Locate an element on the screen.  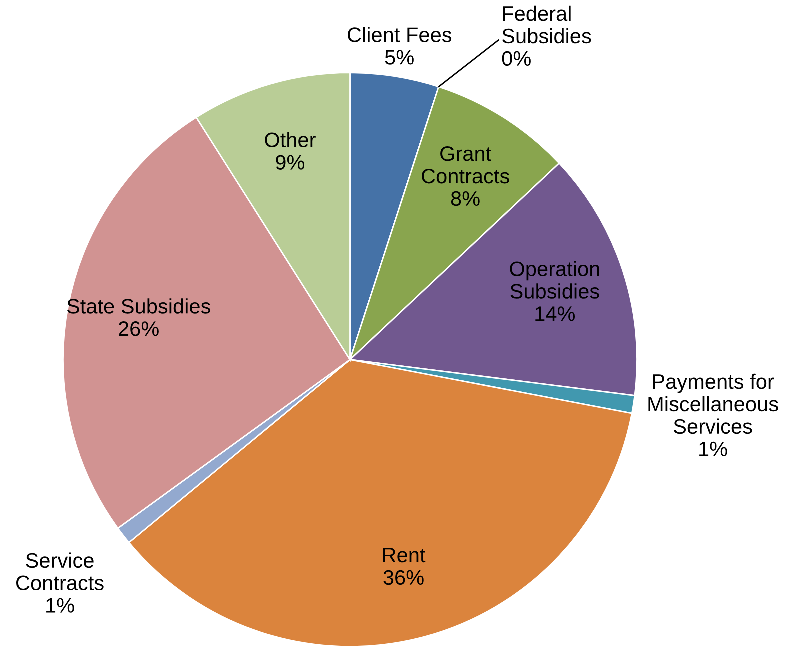
text: 0% is located at coordinates (516, 58).